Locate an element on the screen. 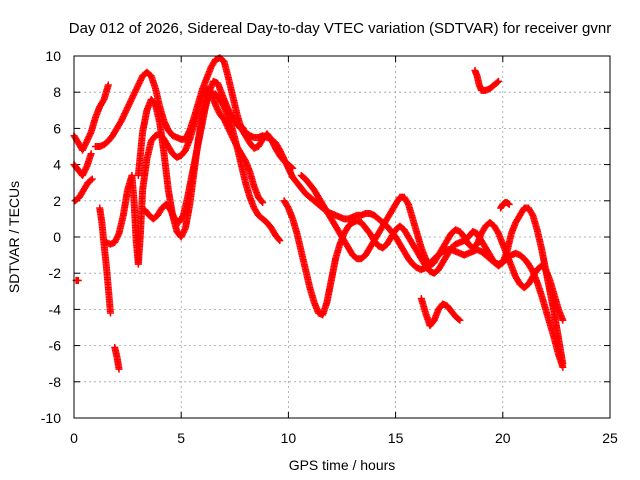  x-tick-label: 0 is located at coordinates (74, 438).